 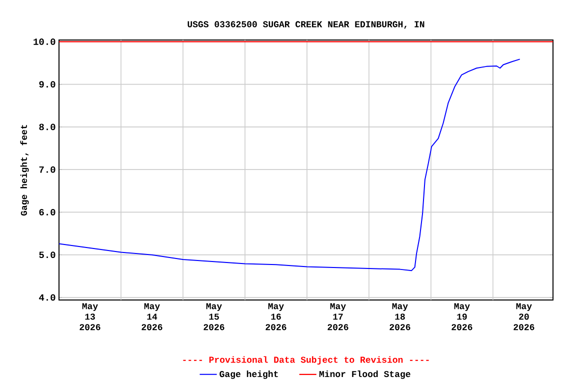 I want to click on chart-title: USGS 03362500 SUGAR CREEK NEAR EDINBURGH, IN, so click(x=306, y=25).